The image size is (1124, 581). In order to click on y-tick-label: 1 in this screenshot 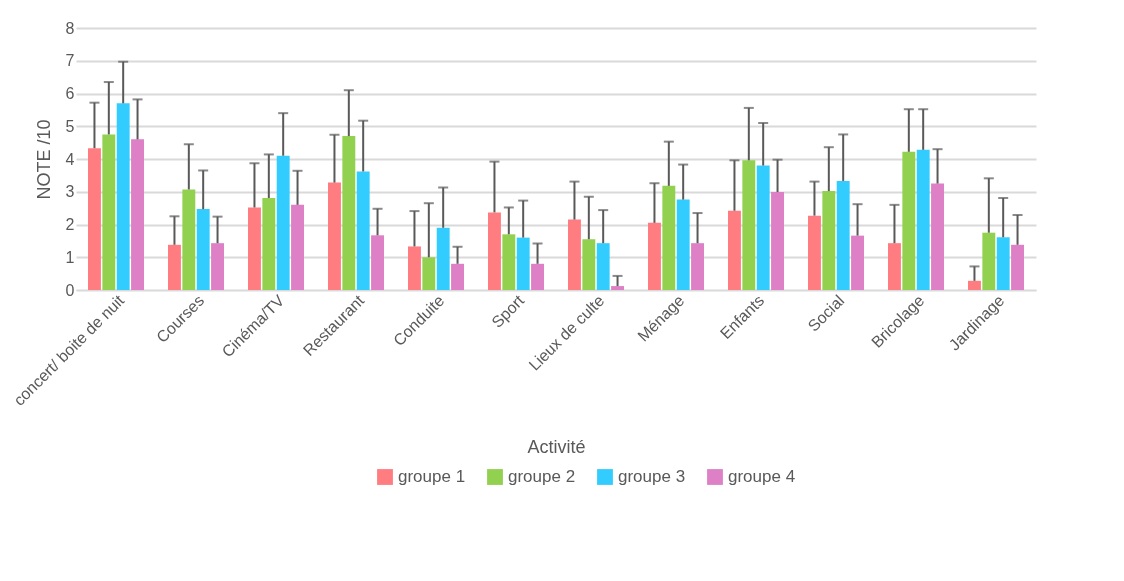, I will do `click(70, 257)`.